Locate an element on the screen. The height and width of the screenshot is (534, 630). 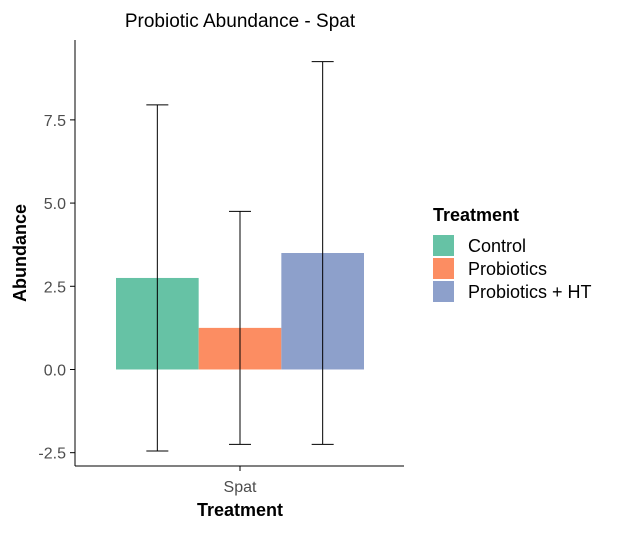
legend-items: Control Probiotics Probiotics + HT is located at coordinates (512, 268).